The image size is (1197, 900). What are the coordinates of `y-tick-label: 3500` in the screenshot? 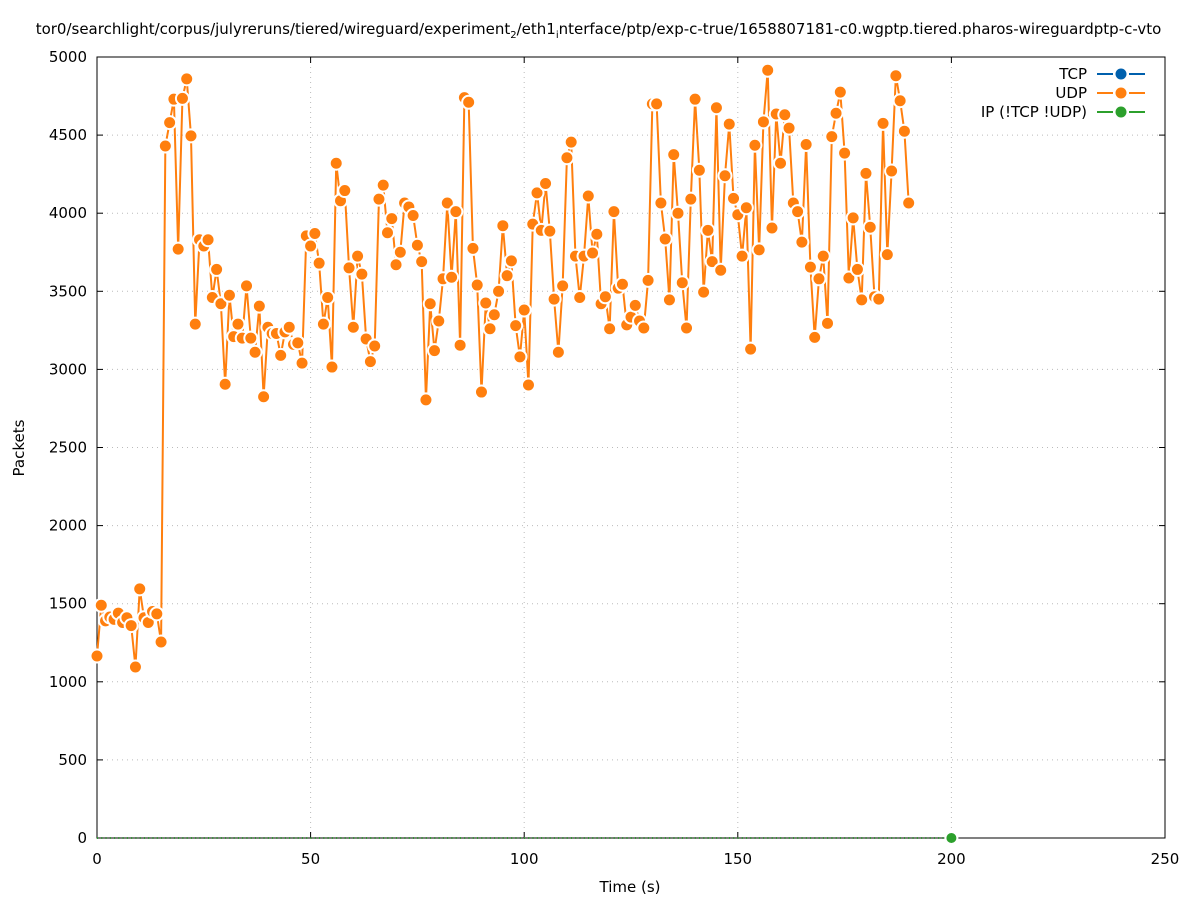 It's located at (68, 291).